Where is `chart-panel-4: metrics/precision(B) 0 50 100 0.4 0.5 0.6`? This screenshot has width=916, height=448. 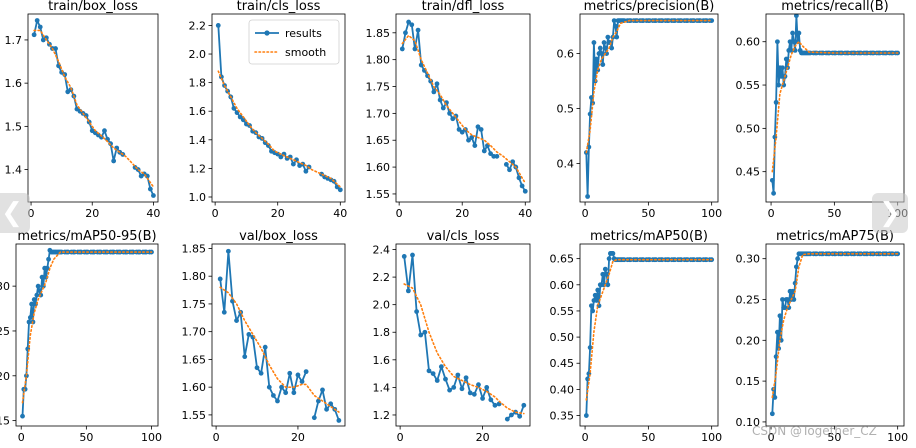
chart-panel-4: metrics/precision(B) 0 50 100 0.4 0.5 0.6 is located at coordinates (640, 110).